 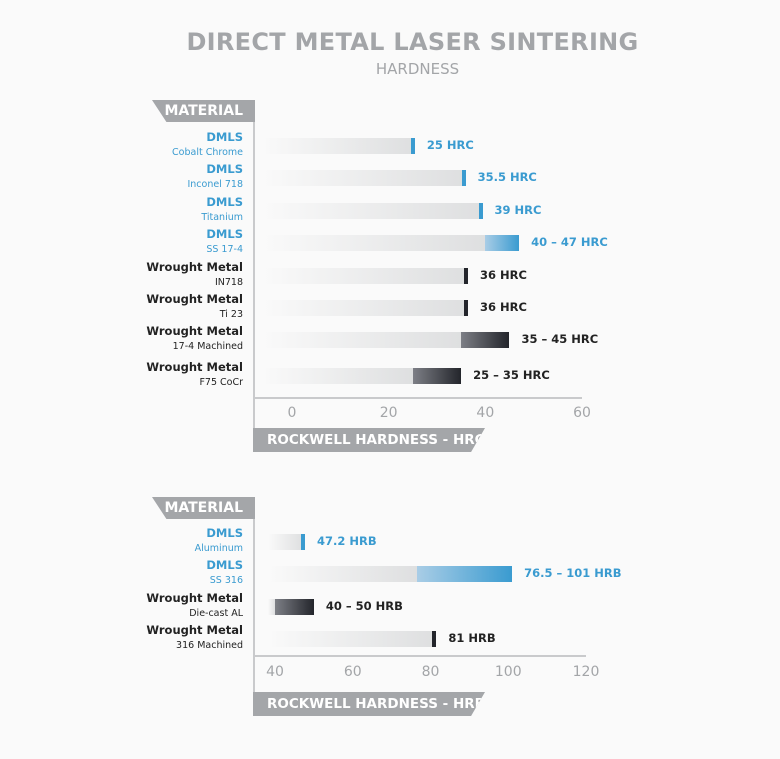 I want to click on x-tick-label: 100, so click(x=508, y=672).